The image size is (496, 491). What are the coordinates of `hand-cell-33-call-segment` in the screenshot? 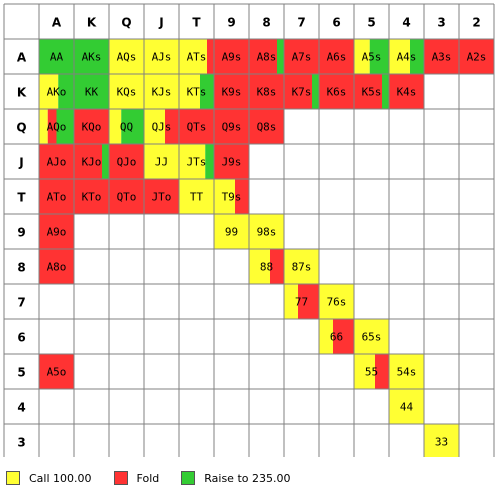 It's located at (441, 440).